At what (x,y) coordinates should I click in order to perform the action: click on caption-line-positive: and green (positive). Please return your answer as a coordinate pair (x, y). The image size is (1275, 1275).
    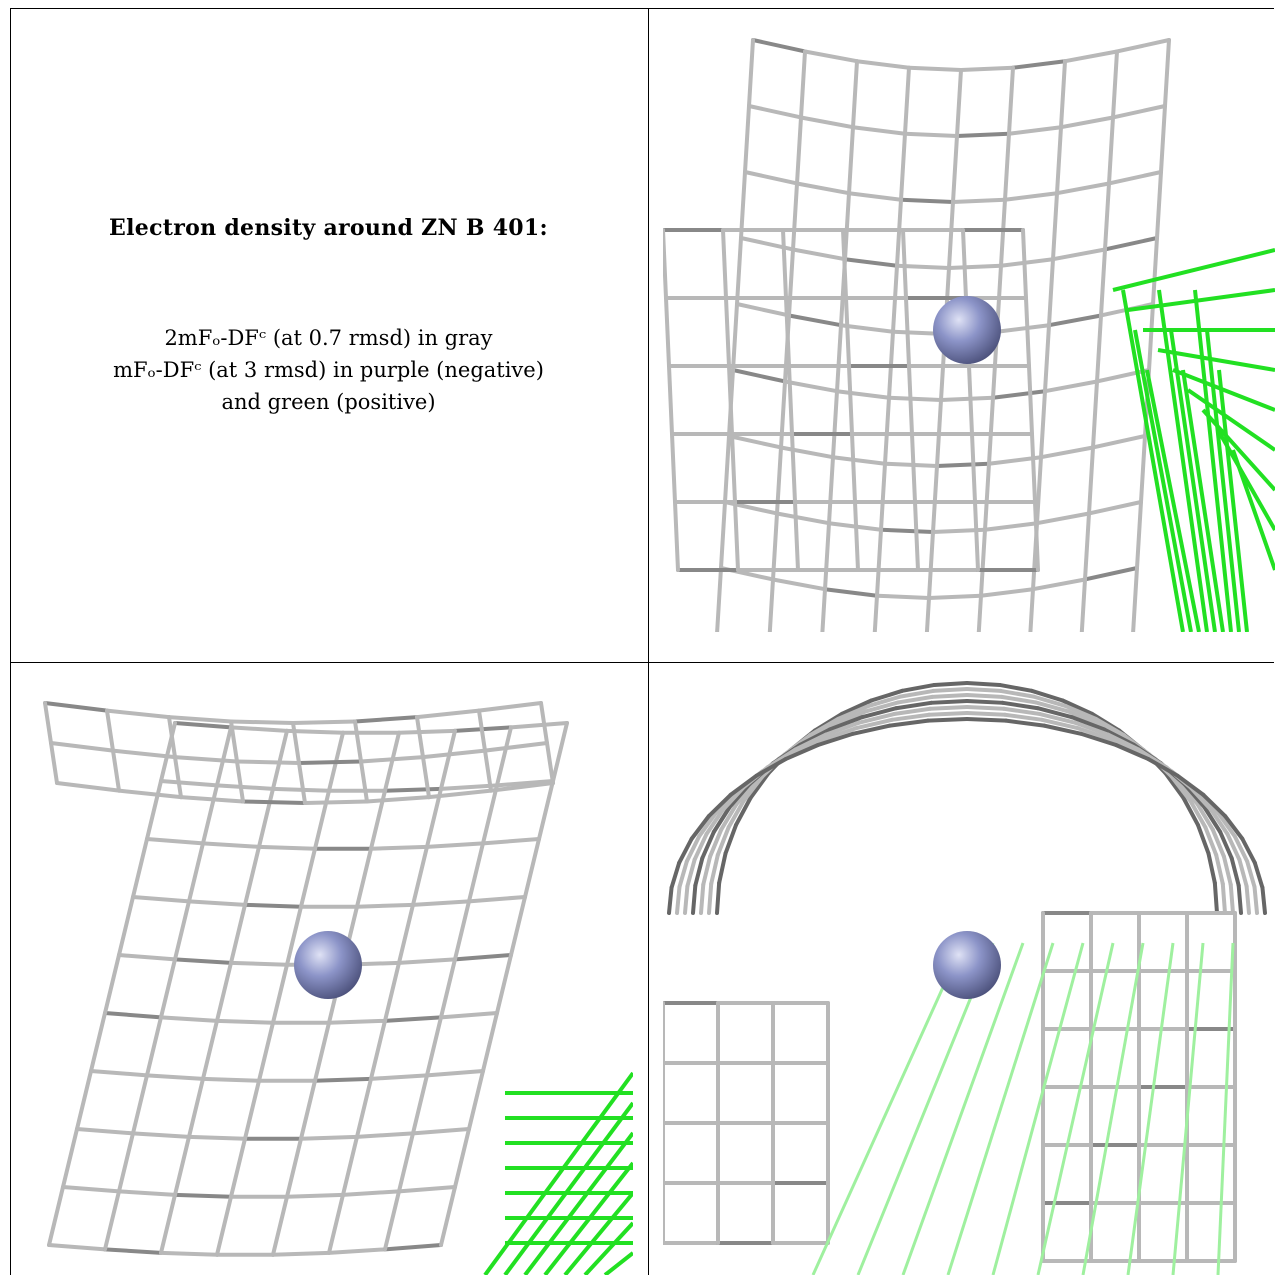
    Looking at the image, I should click on (328, 402).